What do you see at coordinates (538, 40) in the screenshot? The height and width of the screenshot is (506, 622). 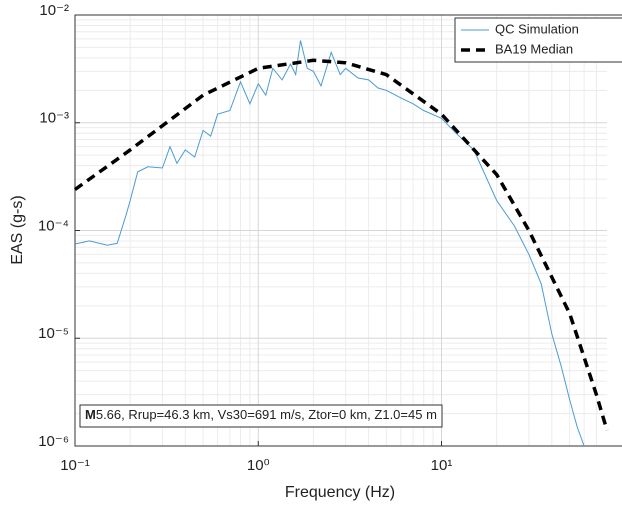 I see `legend-box` at bounding box center [538, 40].